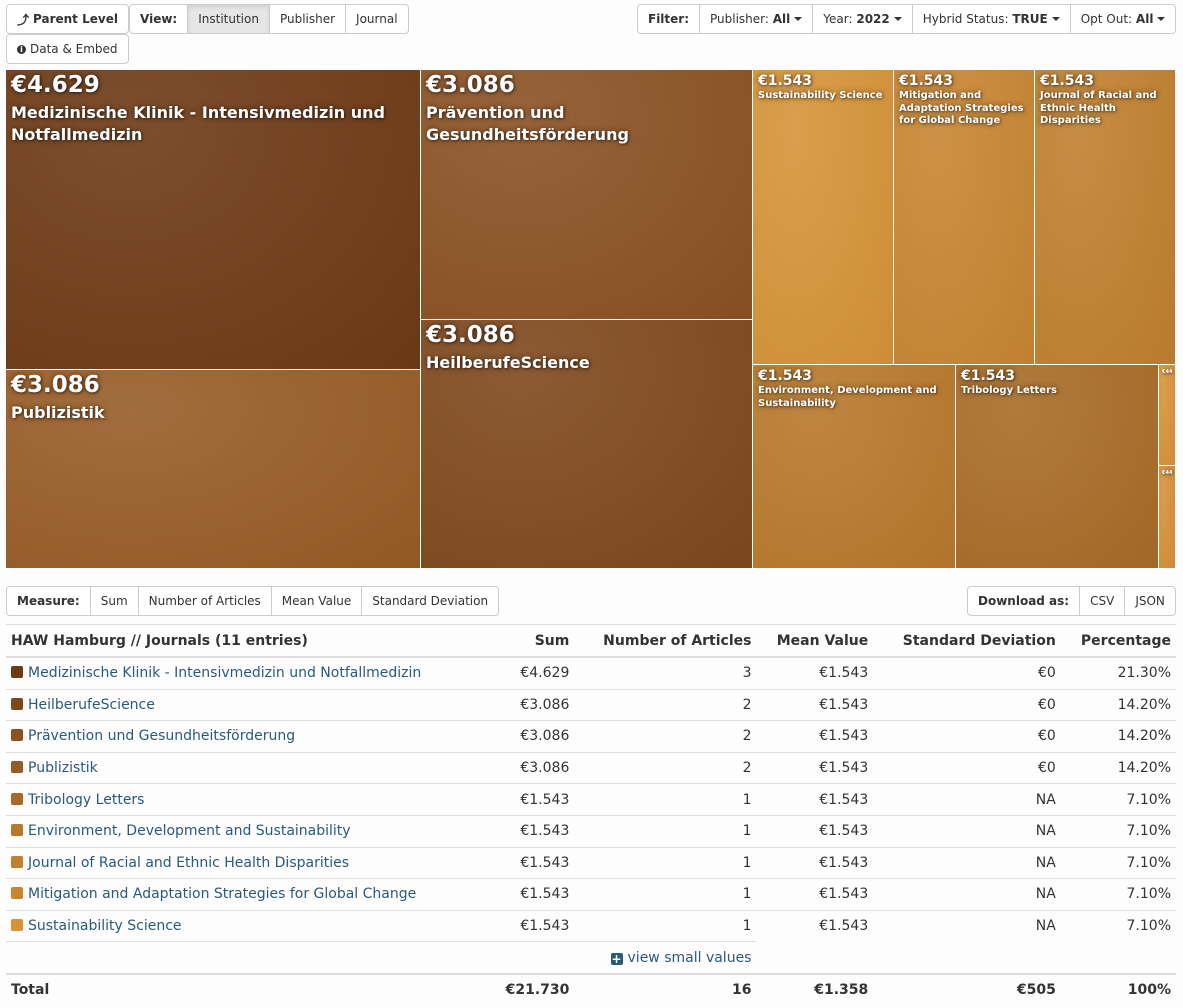 Image resolution: width=1183 pixels, height=1008 pixels. I want to click on journal-link: Prävention und Gesundheitsförderung, so click(162, 736).